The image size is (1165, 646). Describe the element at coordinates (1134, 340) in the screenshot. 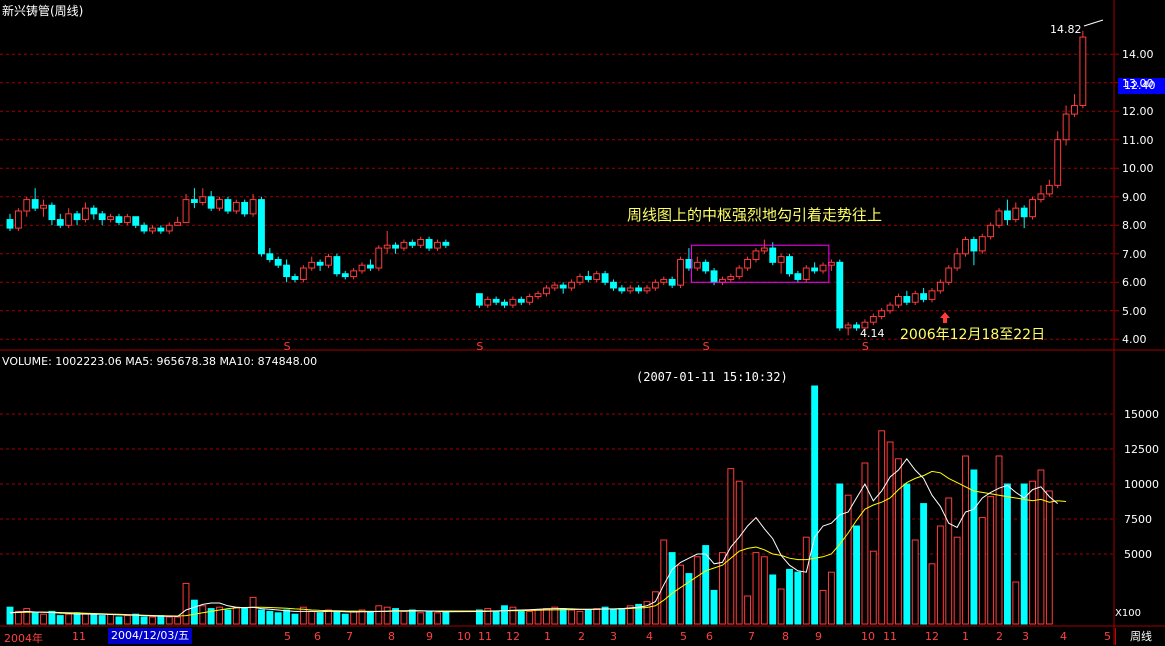

I see `price-axis-label: 4.00` at that location.